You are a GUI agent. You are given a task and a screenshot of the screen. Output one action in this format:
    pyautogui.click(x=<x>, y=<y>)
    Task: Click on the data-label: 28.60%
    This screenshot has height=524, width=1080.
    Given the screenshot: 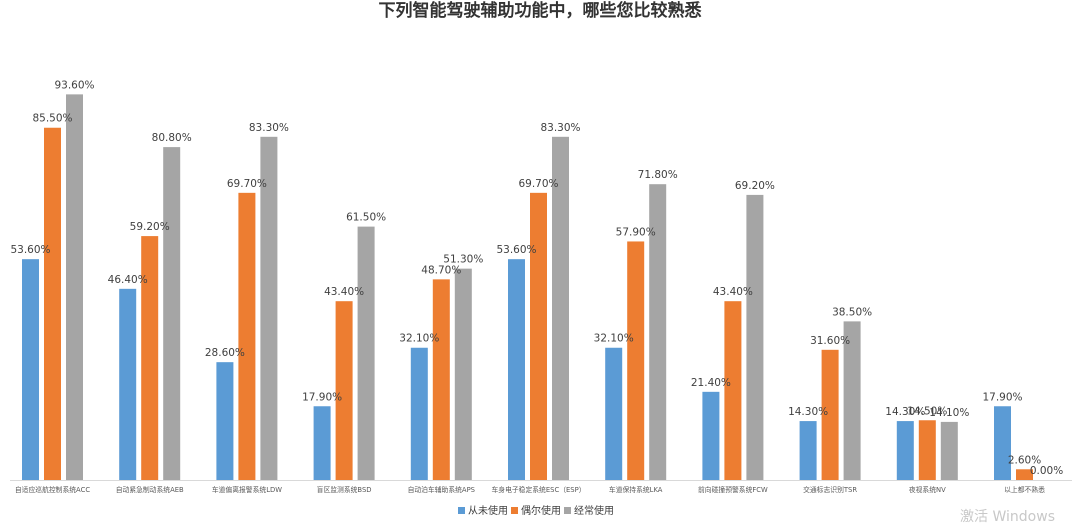 What is the action you would take?
    pyautogui.click(x=225, y=353)
    